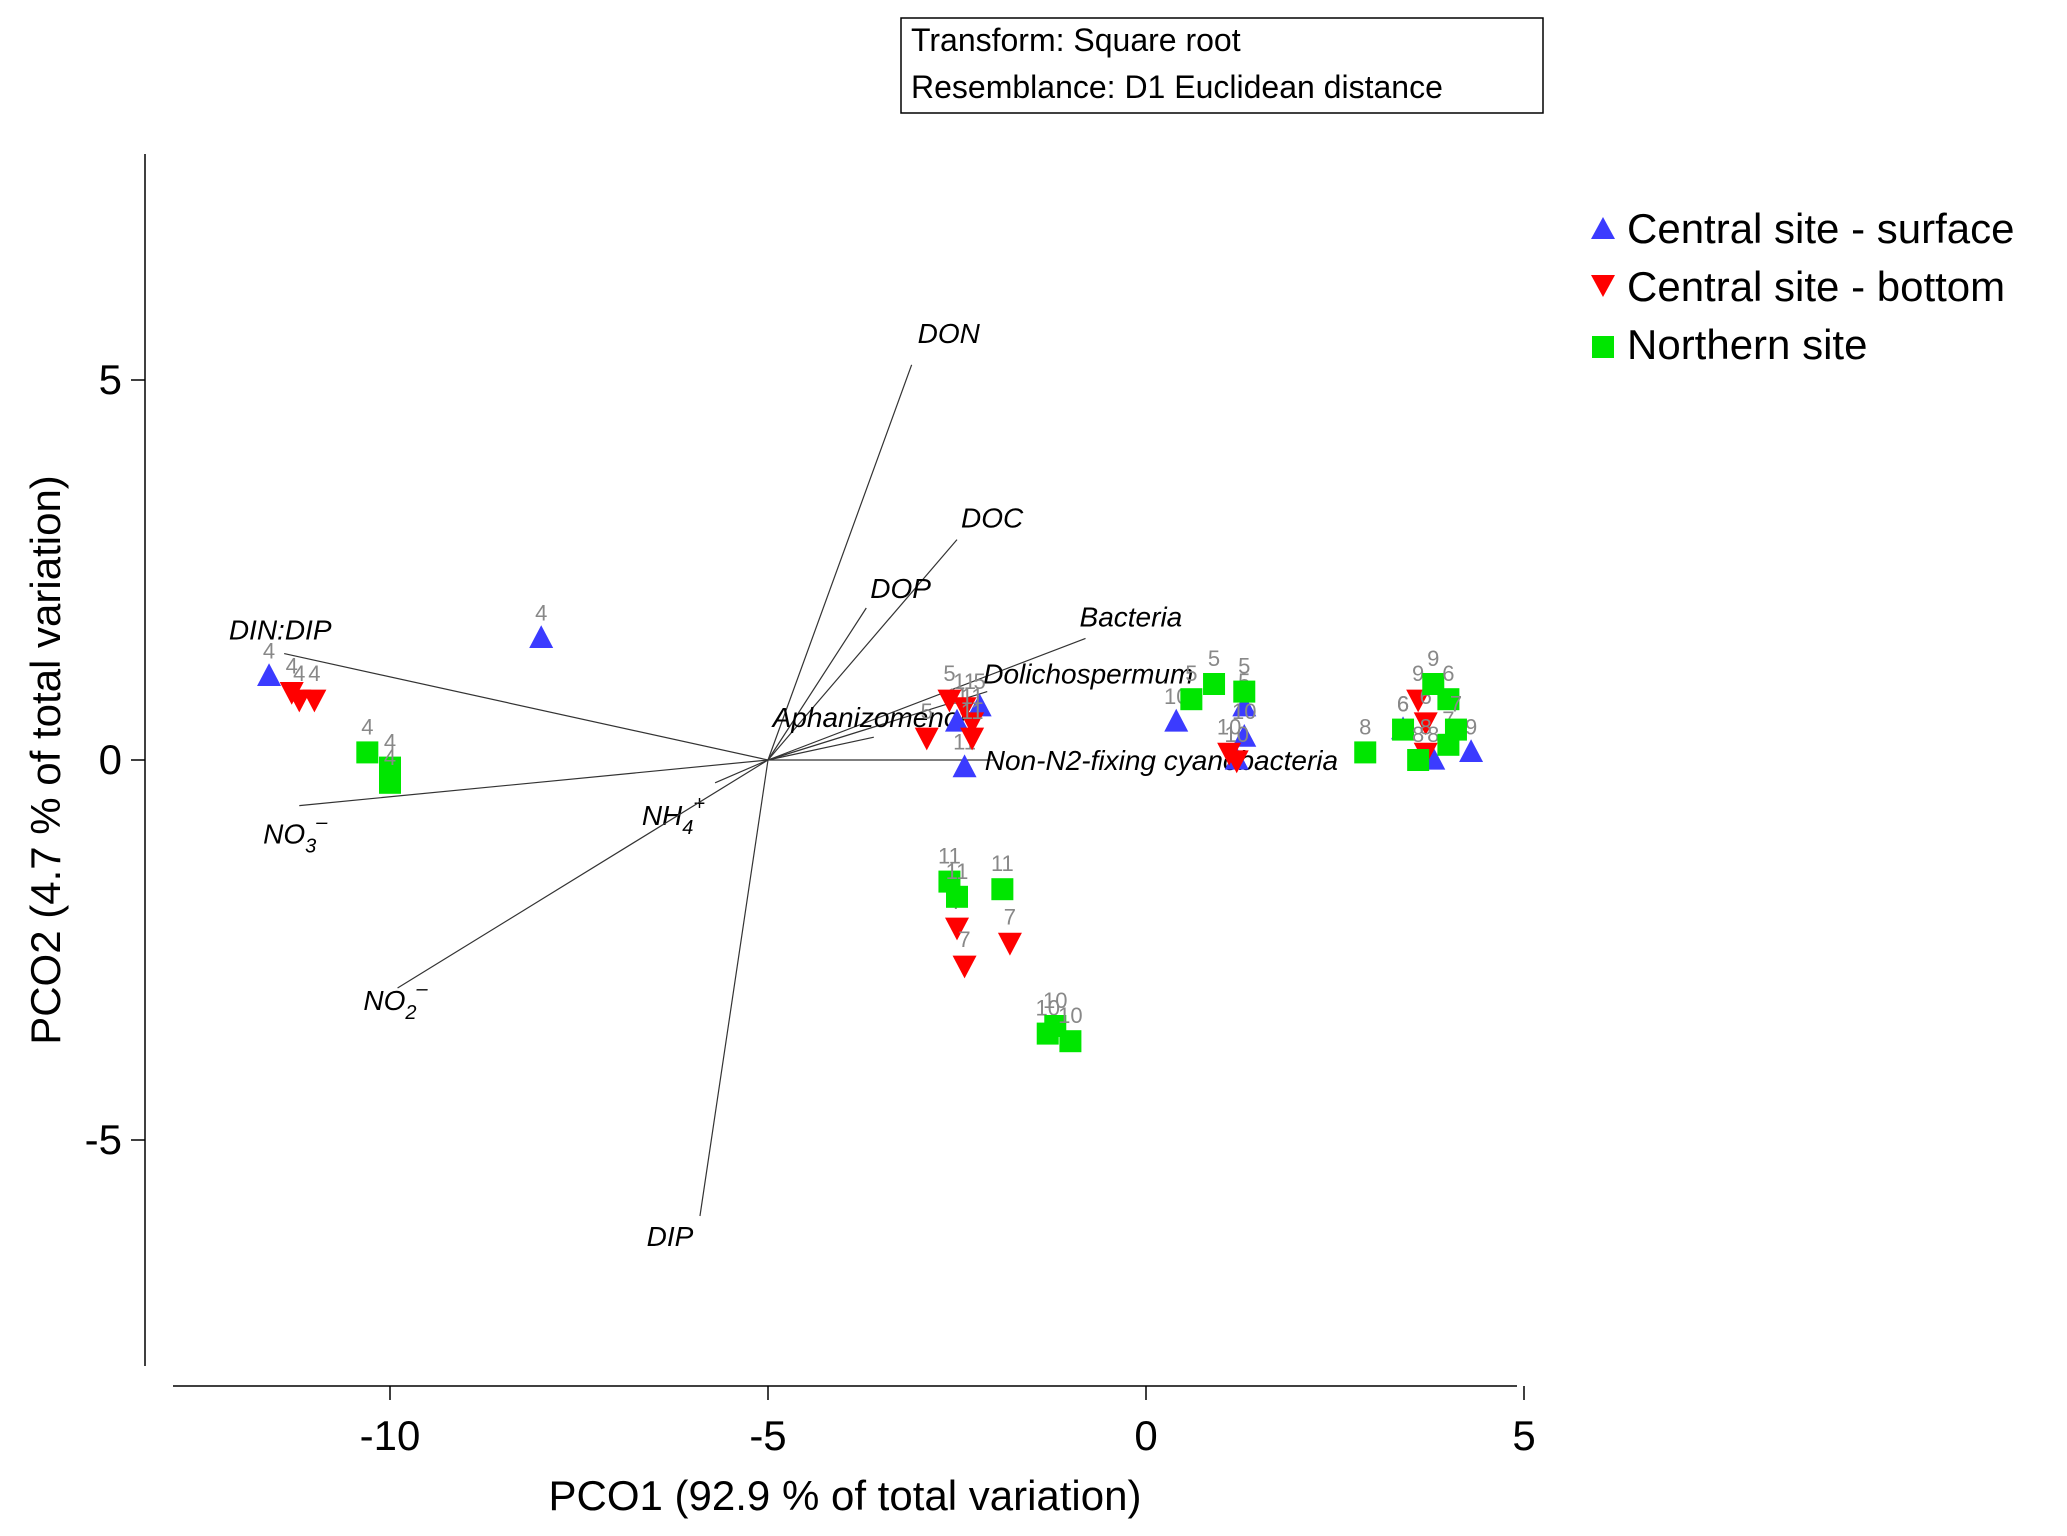 This screenshot has width=2067, height=1536. I want to click on point-label-central-site-bottom: 4, so click(292, 666).